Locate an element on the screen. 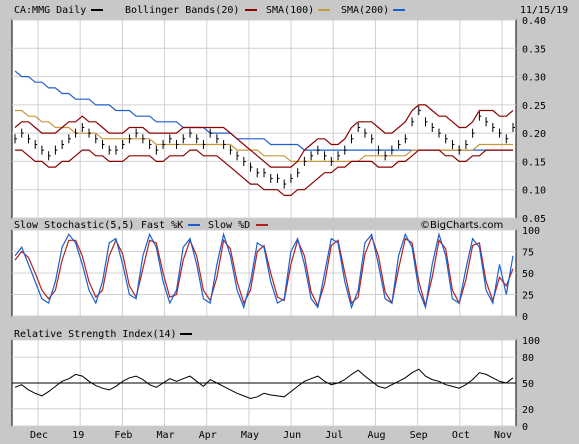 The image size is (579, 444). symbol-label: CA:MMG Daily is located at coordinates (50, 10).